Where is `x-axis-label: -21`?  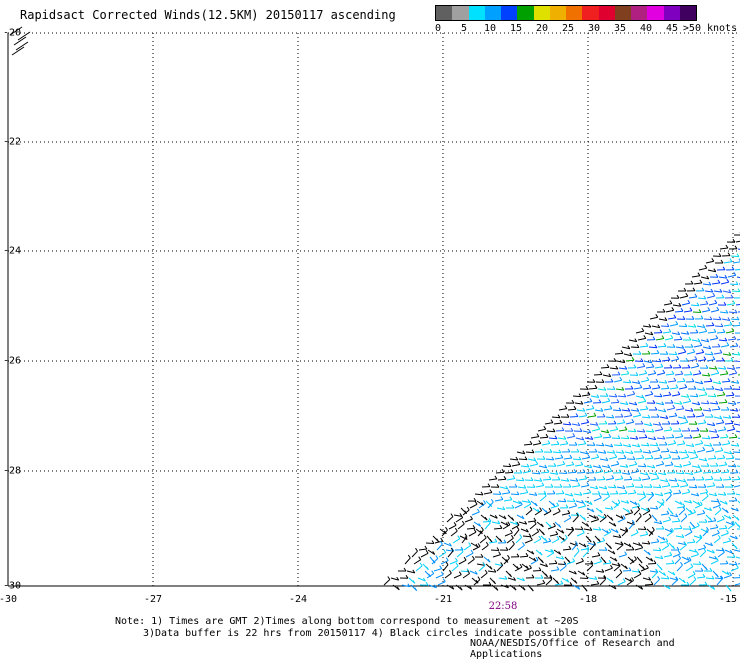 x-axis-label: -21 is located at coordinates (443, 599).